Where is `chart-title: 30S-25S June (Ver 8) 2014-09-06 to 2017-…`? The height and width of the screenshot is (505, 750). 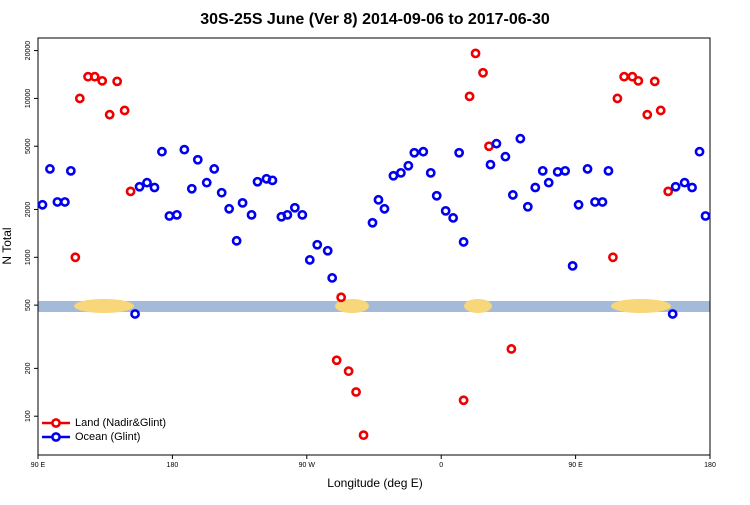 chart-title: 30S-25S June (Ver 8) 2014-09-06 to 2017-… is located at coordinates (375, 19).